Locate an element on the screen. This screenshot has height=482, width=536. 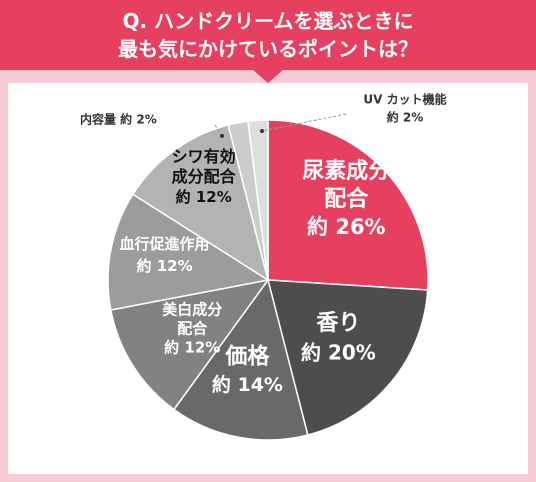
slice-label: 成分配合 is located at coordinates (204, 176).